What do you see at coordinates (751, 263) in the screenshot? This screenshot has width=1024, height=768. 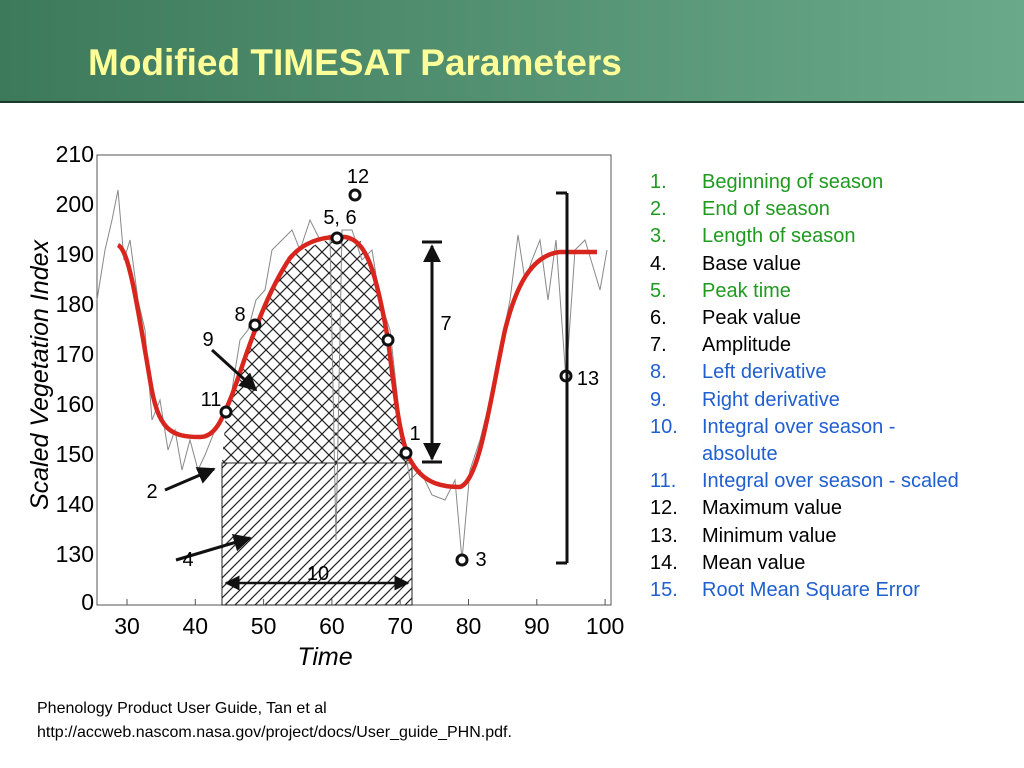 I see `list-text: Base value` at bounding box center [751, 263].